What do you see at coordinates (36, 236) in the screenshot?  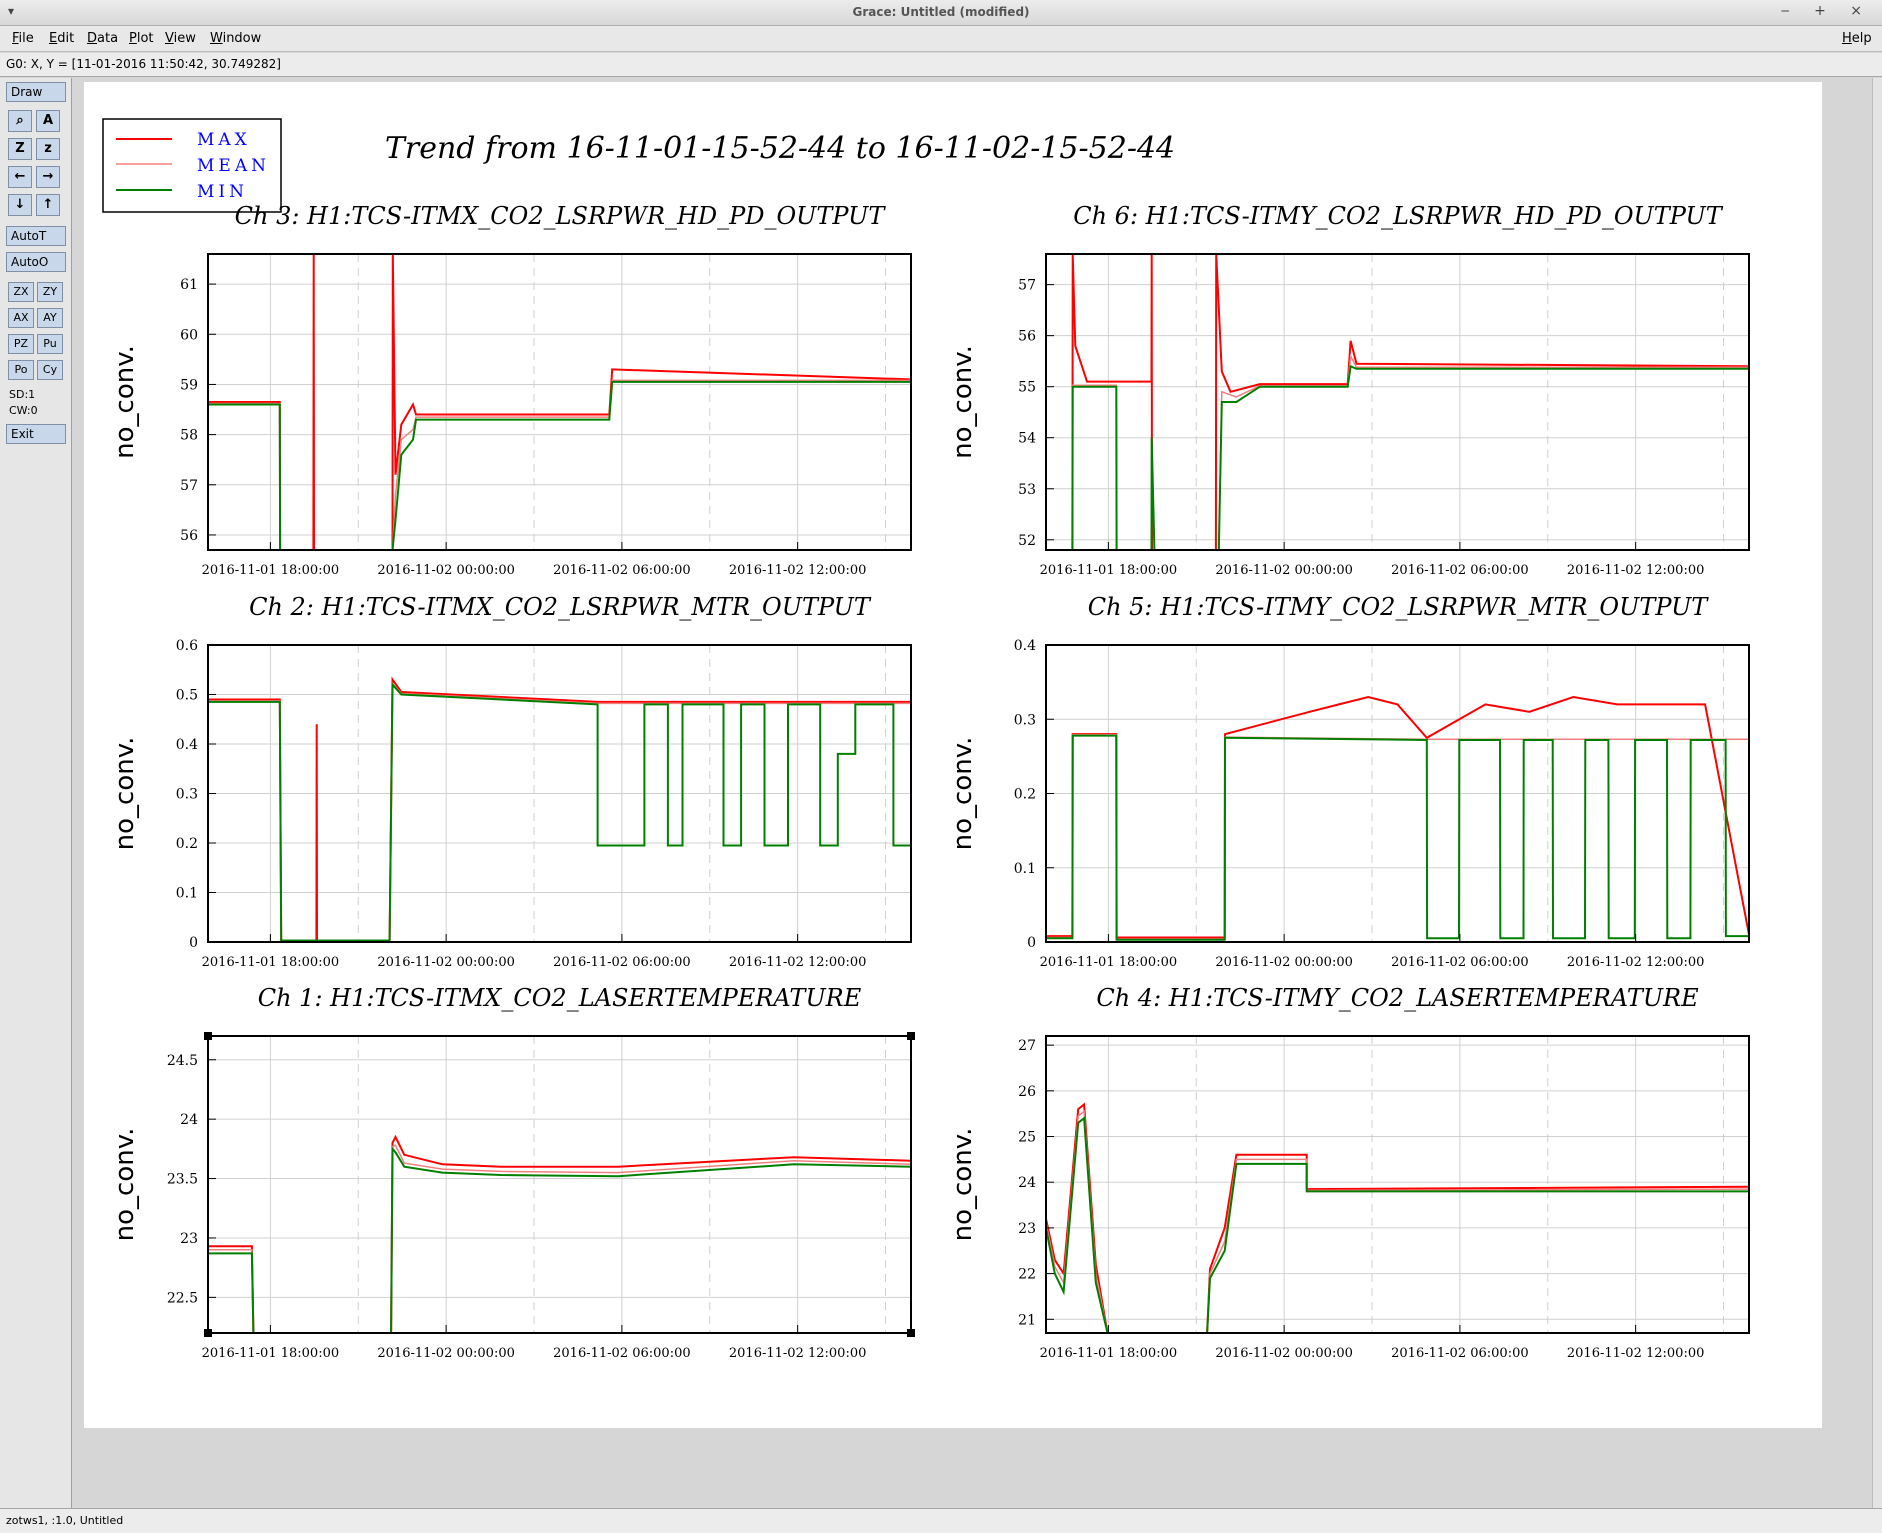 I see `autot-button: AutoT` at bounding box center [36, 236].